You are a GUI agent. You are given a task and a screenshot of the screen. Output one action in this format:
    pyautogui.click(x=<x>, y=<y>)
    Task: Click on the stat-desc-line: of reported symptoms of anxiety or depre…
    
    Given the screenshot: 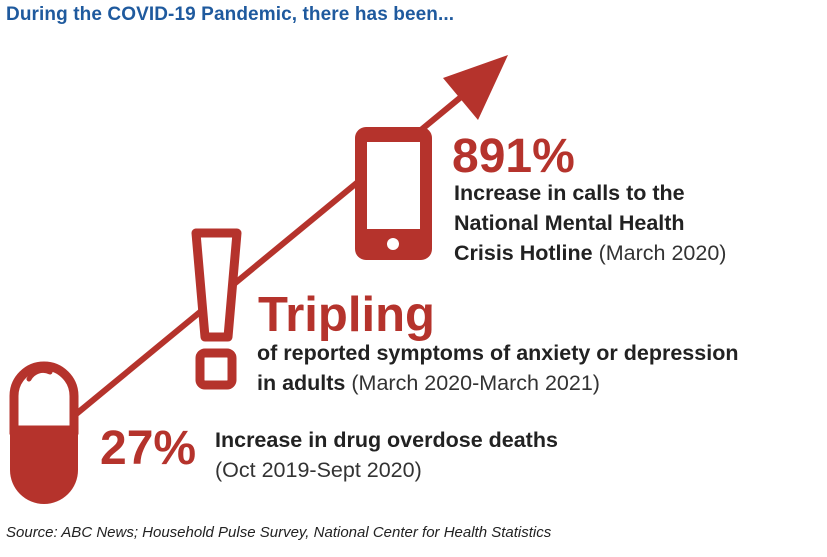 What is the action you would take?
    pyautogui.click(x=498, y=353)
    